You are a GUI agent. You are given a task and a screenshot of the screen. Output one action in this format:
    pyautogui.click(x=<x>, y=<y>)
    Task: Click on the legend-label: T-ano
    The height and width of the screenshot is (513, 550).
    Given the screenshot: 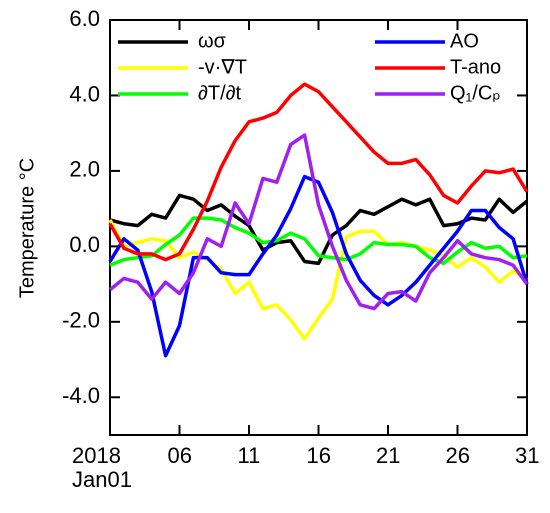 What is the action you would take?
    pyautogui.click(x=475, y=67)
    